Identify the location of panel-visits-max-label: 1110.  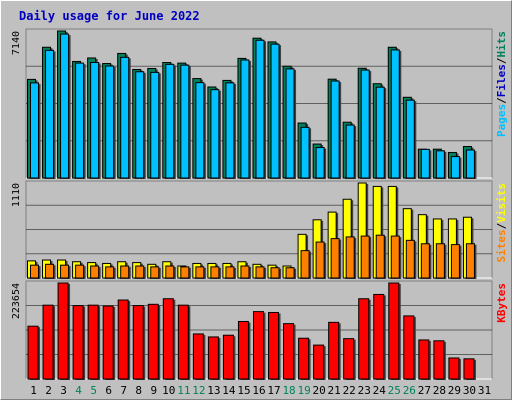
(16, 195).